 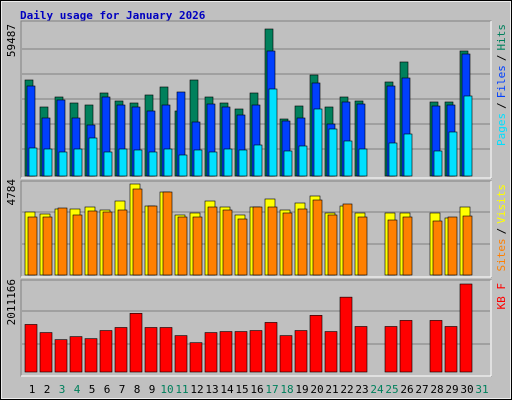 What do you see at coordinates (113, 15) in the screenshot?
I see `chart-title: Daily usage for January 2026` at bounding box center [113, 15].